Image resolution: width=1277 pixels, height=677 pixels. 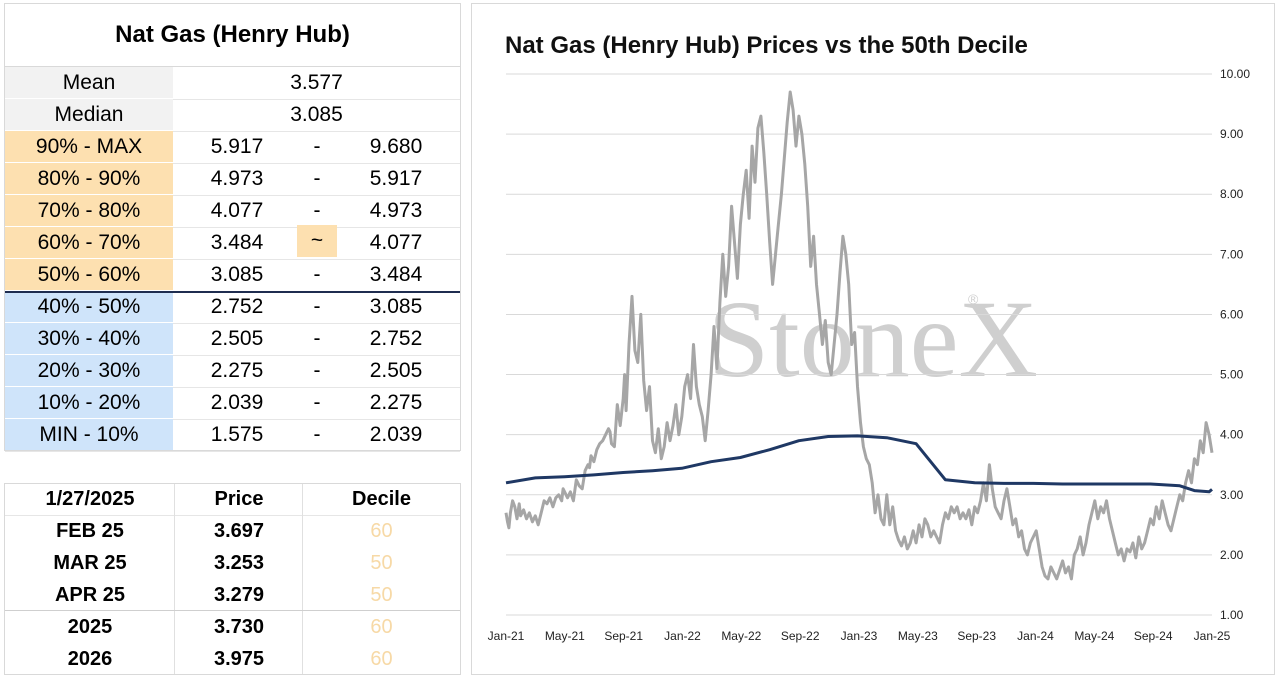 I want to click on decile-label: 50% - 60%, so click(x=89, y=274).